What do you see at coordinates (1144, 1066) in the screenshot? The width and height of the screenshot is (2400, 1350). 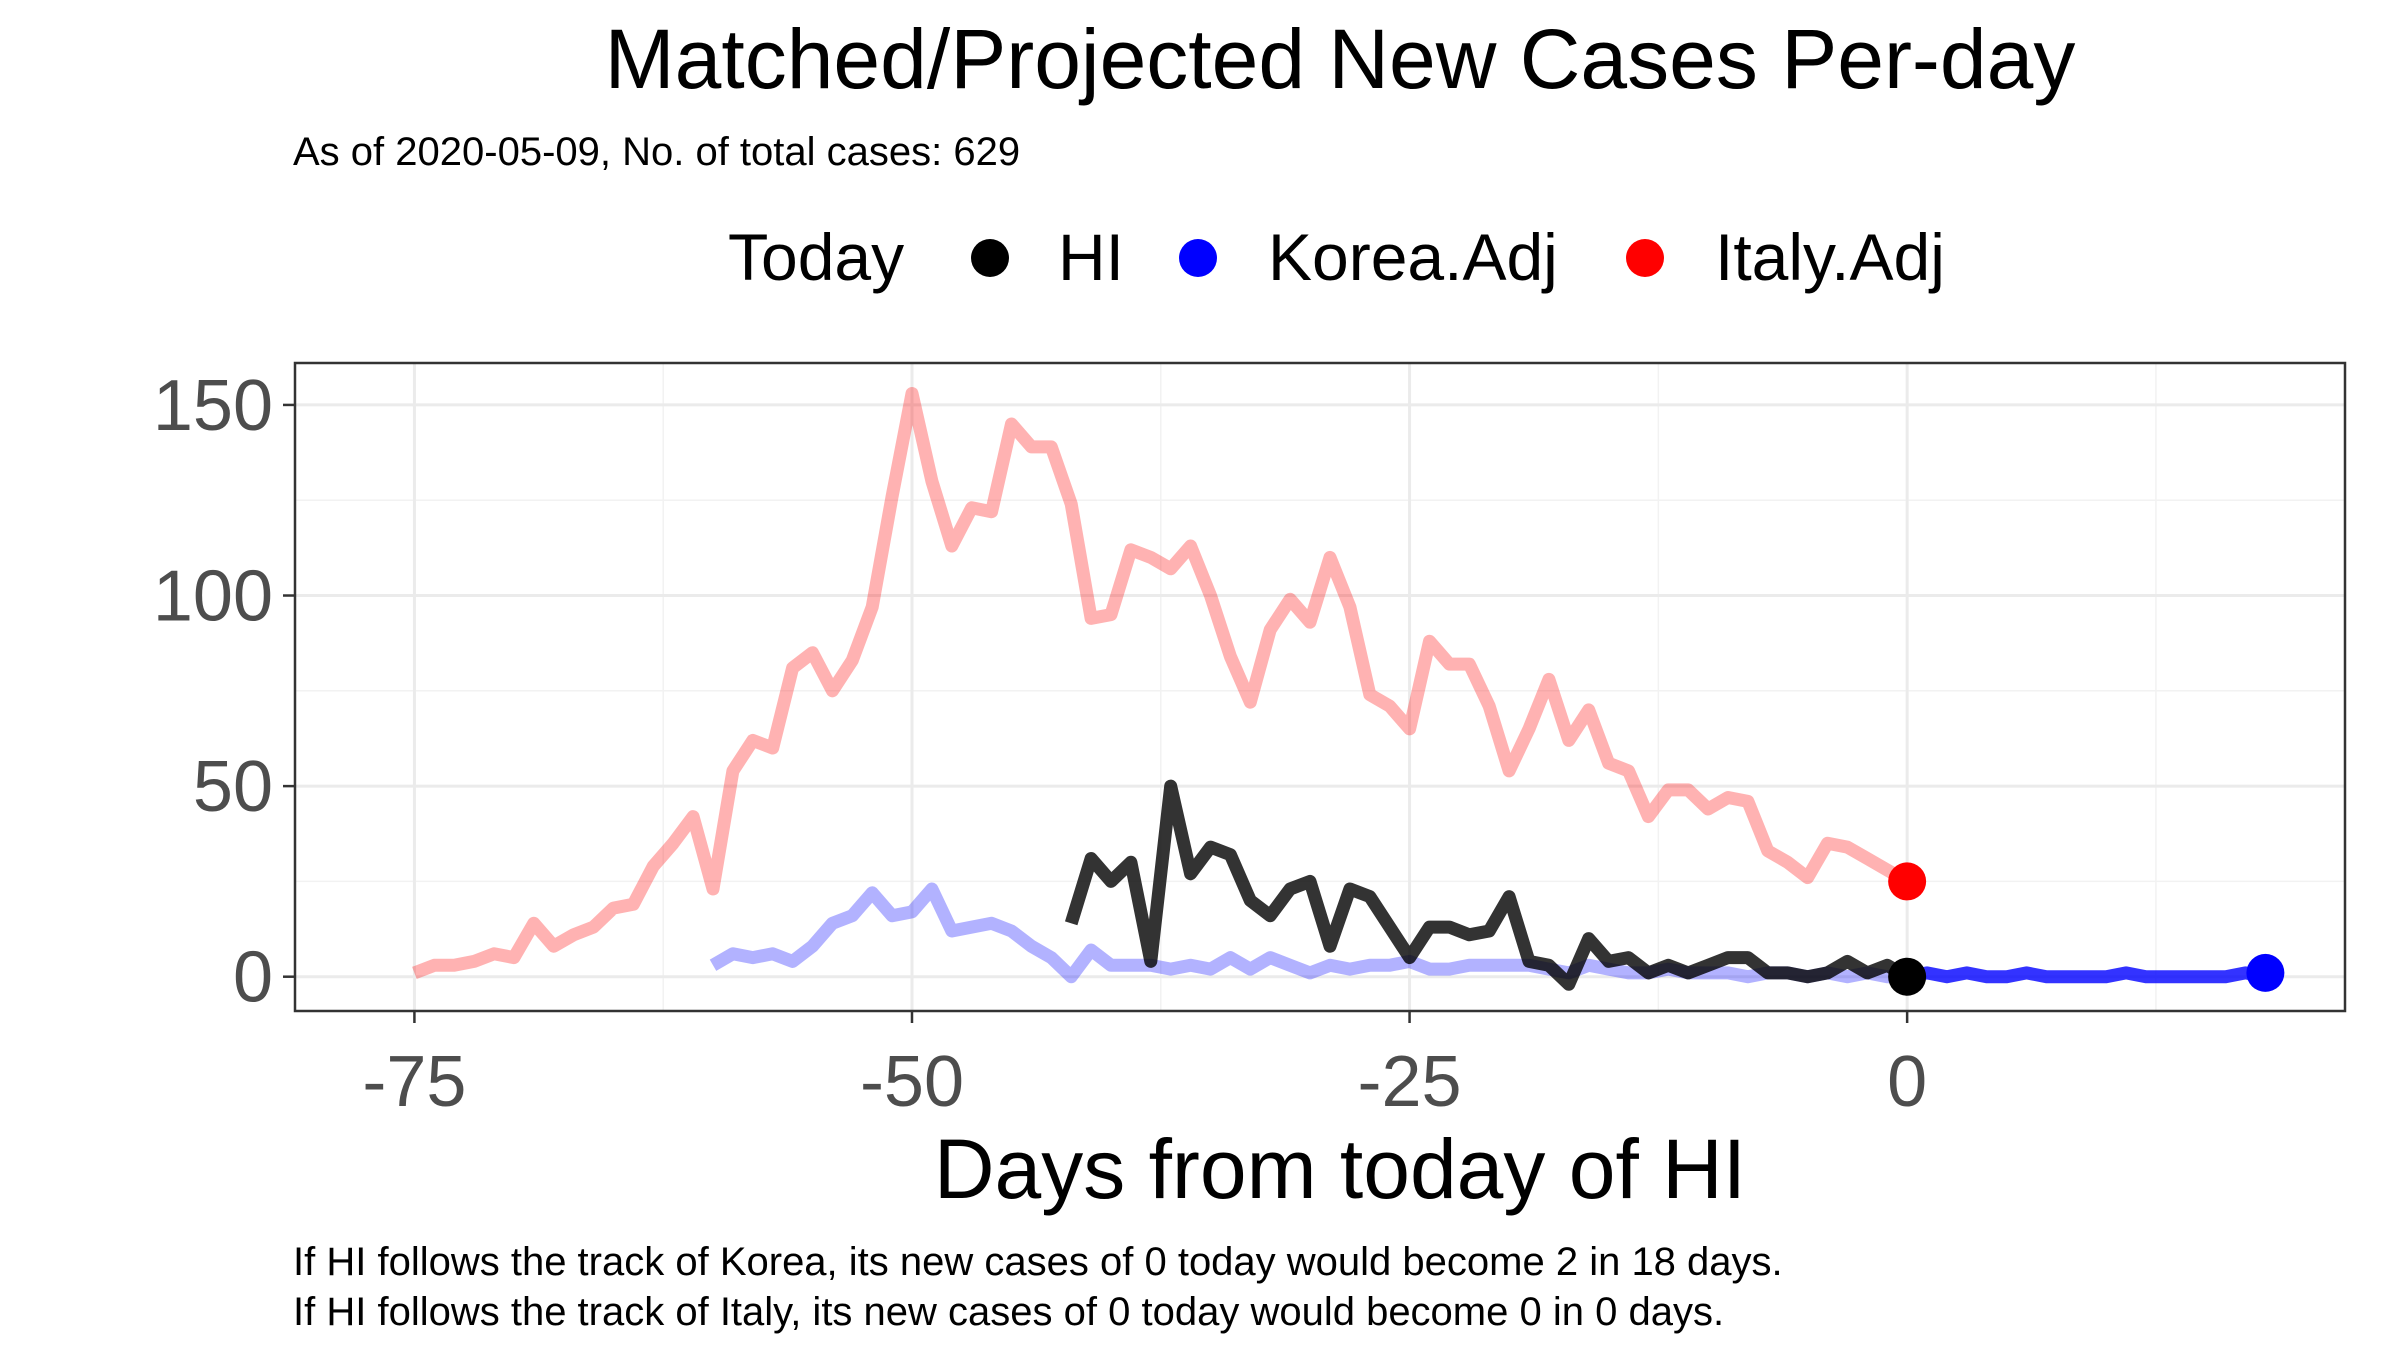 I see `x-axis: -75 -50 -25 0` at bounding box center [1144, 1066].